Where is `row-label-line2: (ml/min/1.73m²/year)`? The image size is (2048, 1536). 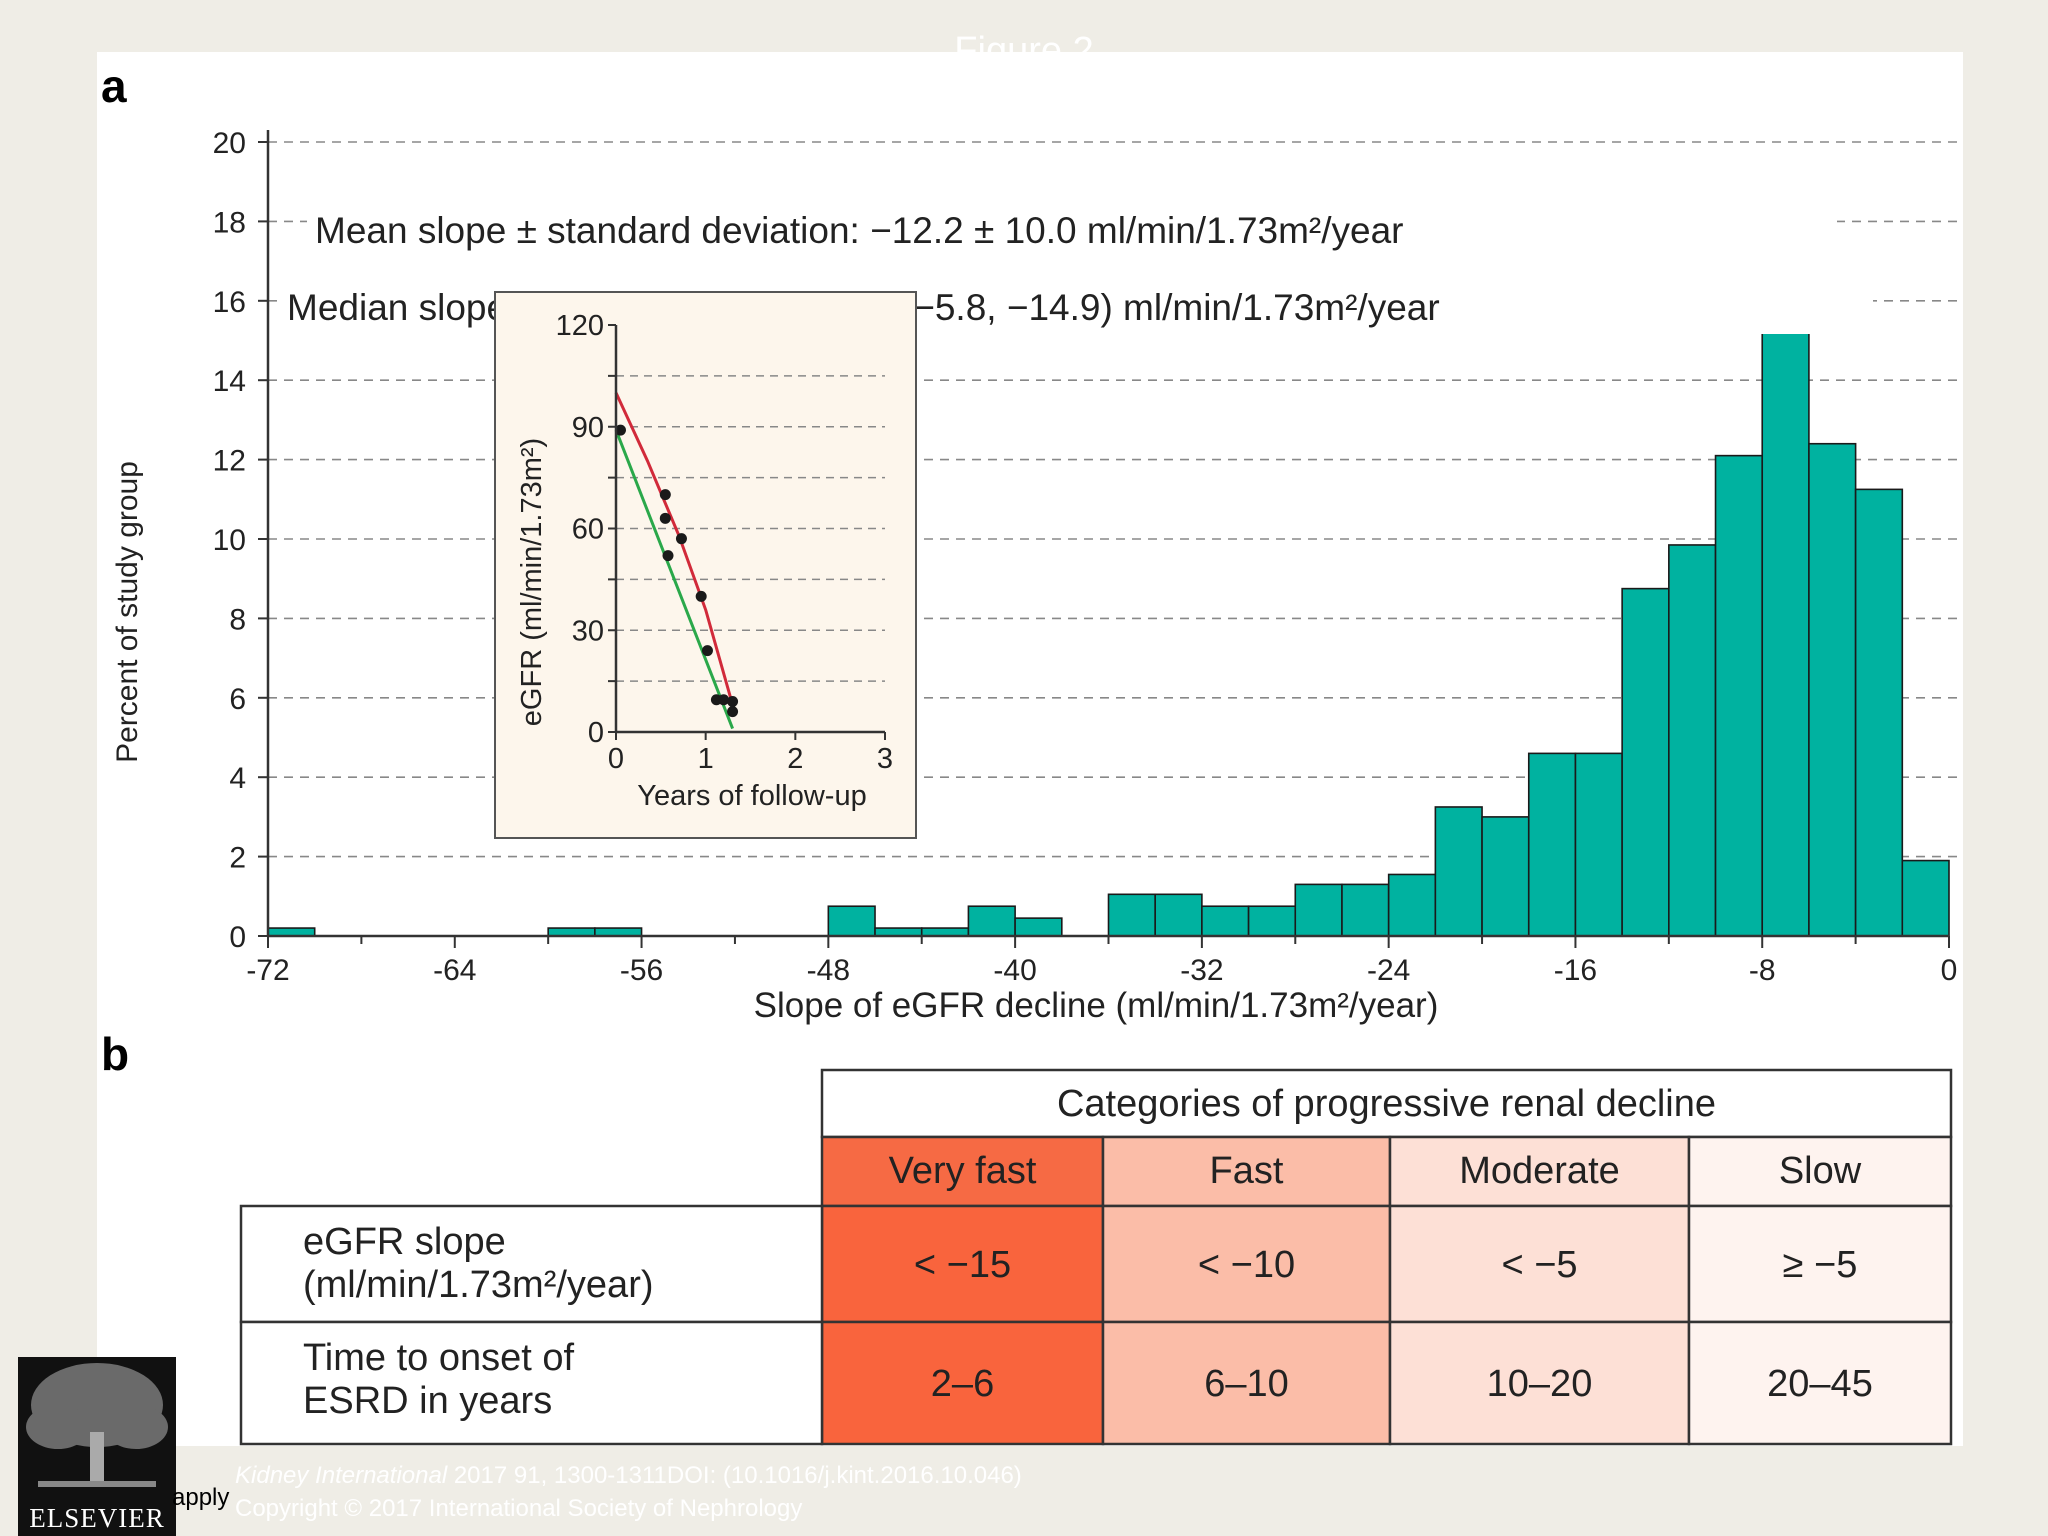
row-label-line2: (ml/min/1.73m²/year) is located at coordinates (478, 1285).